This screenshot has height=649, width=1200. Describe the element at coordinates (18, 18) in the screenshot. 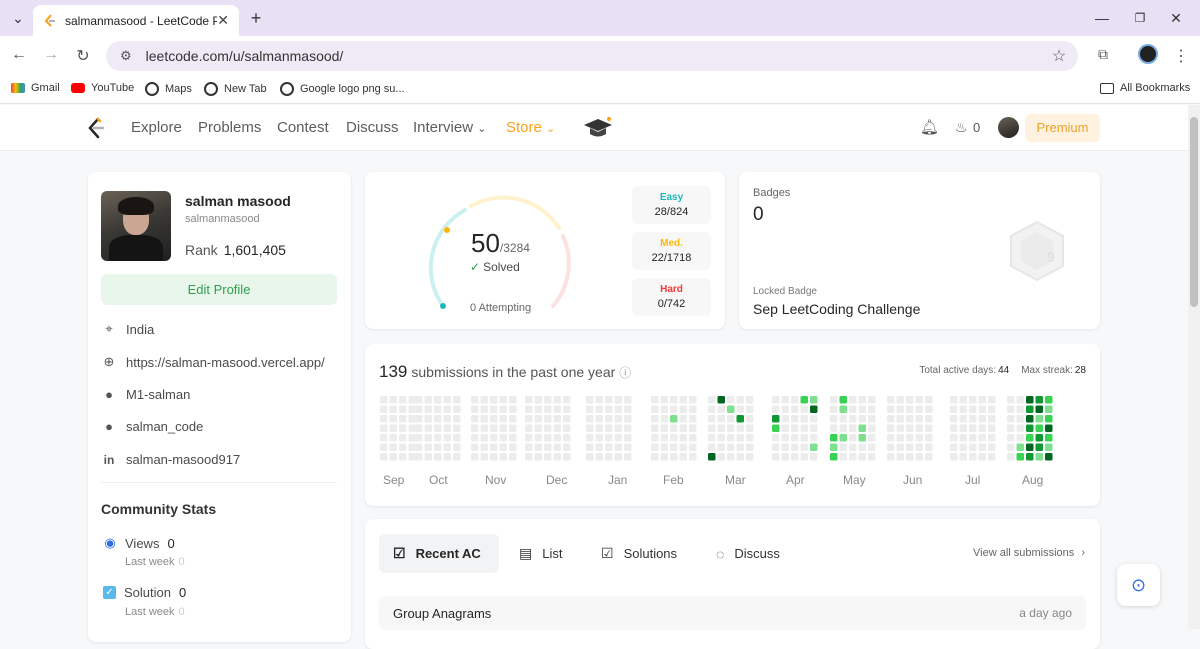

I see `tab-list-chevron-icon: ⌄` at that location.